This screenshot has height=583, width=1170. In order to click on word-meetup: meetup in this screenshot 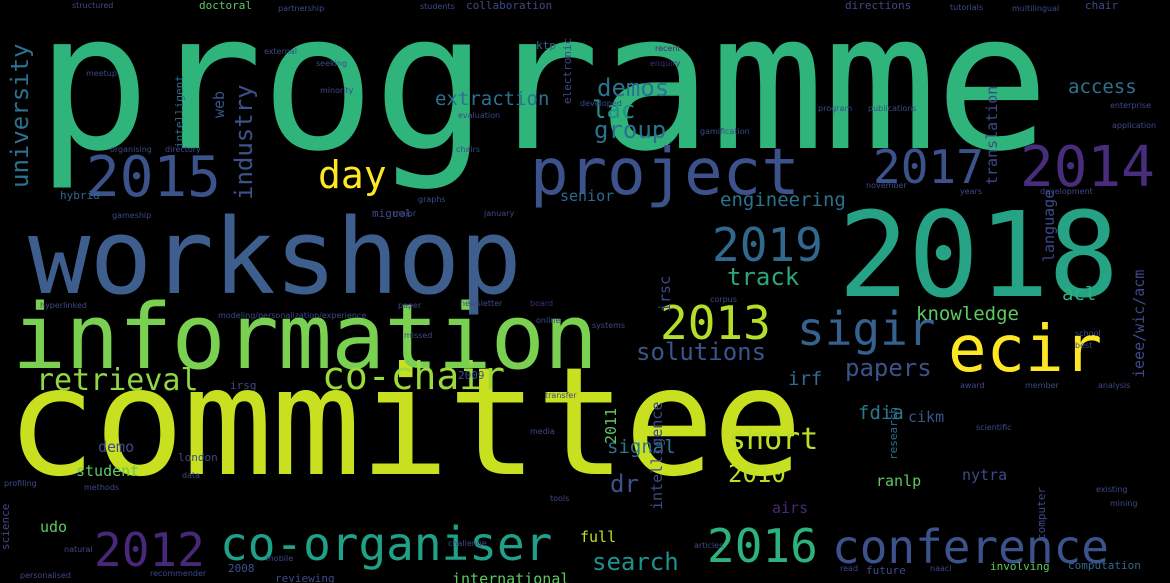, I will do `click(101, 73)`.